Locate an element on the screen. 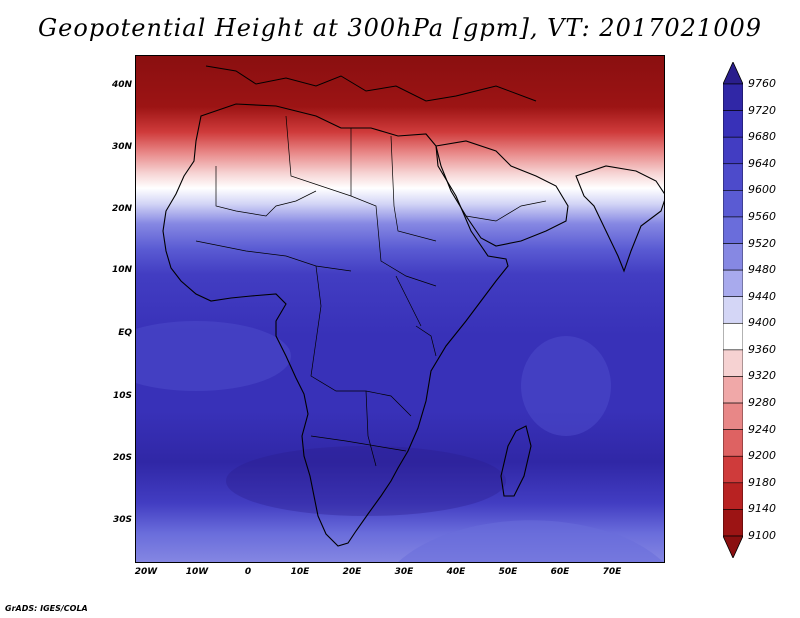  colorbar-bottom-arrow is located at coordinates (733, 546).